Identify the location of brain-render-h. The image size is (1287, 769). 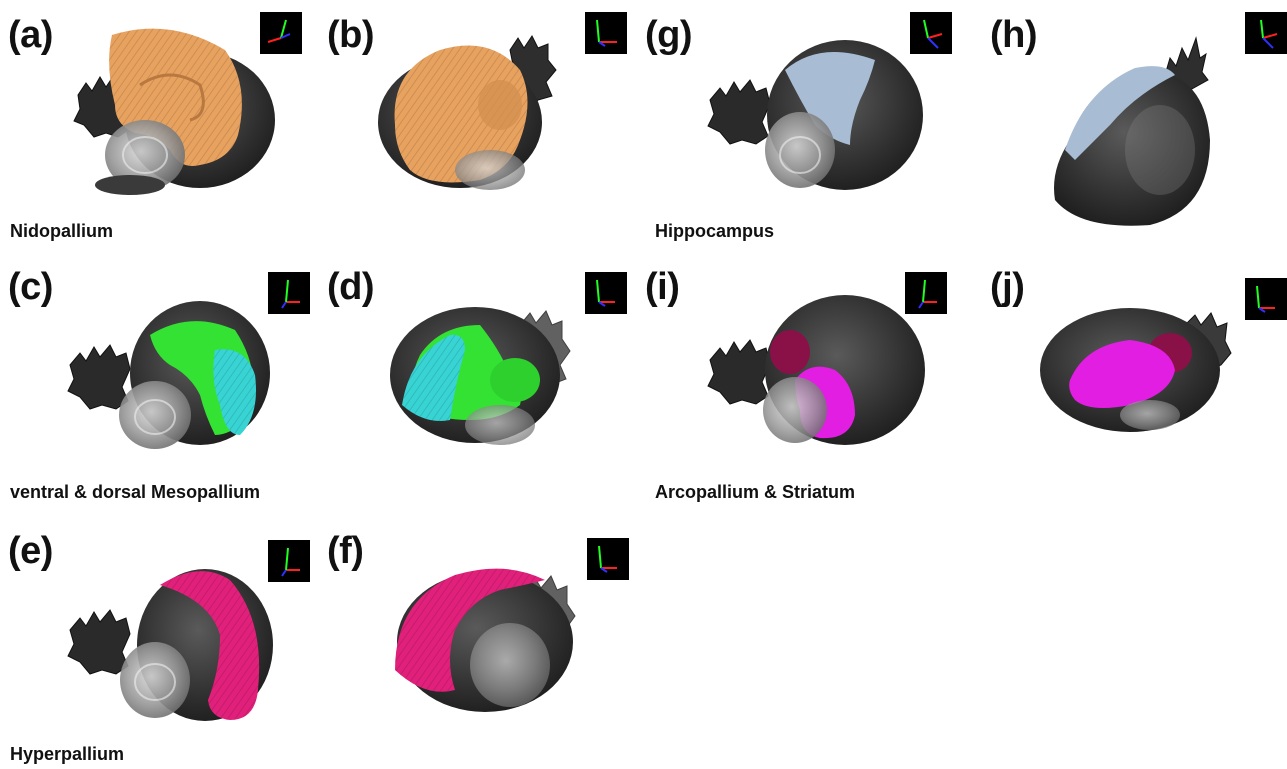
(1132, 131).